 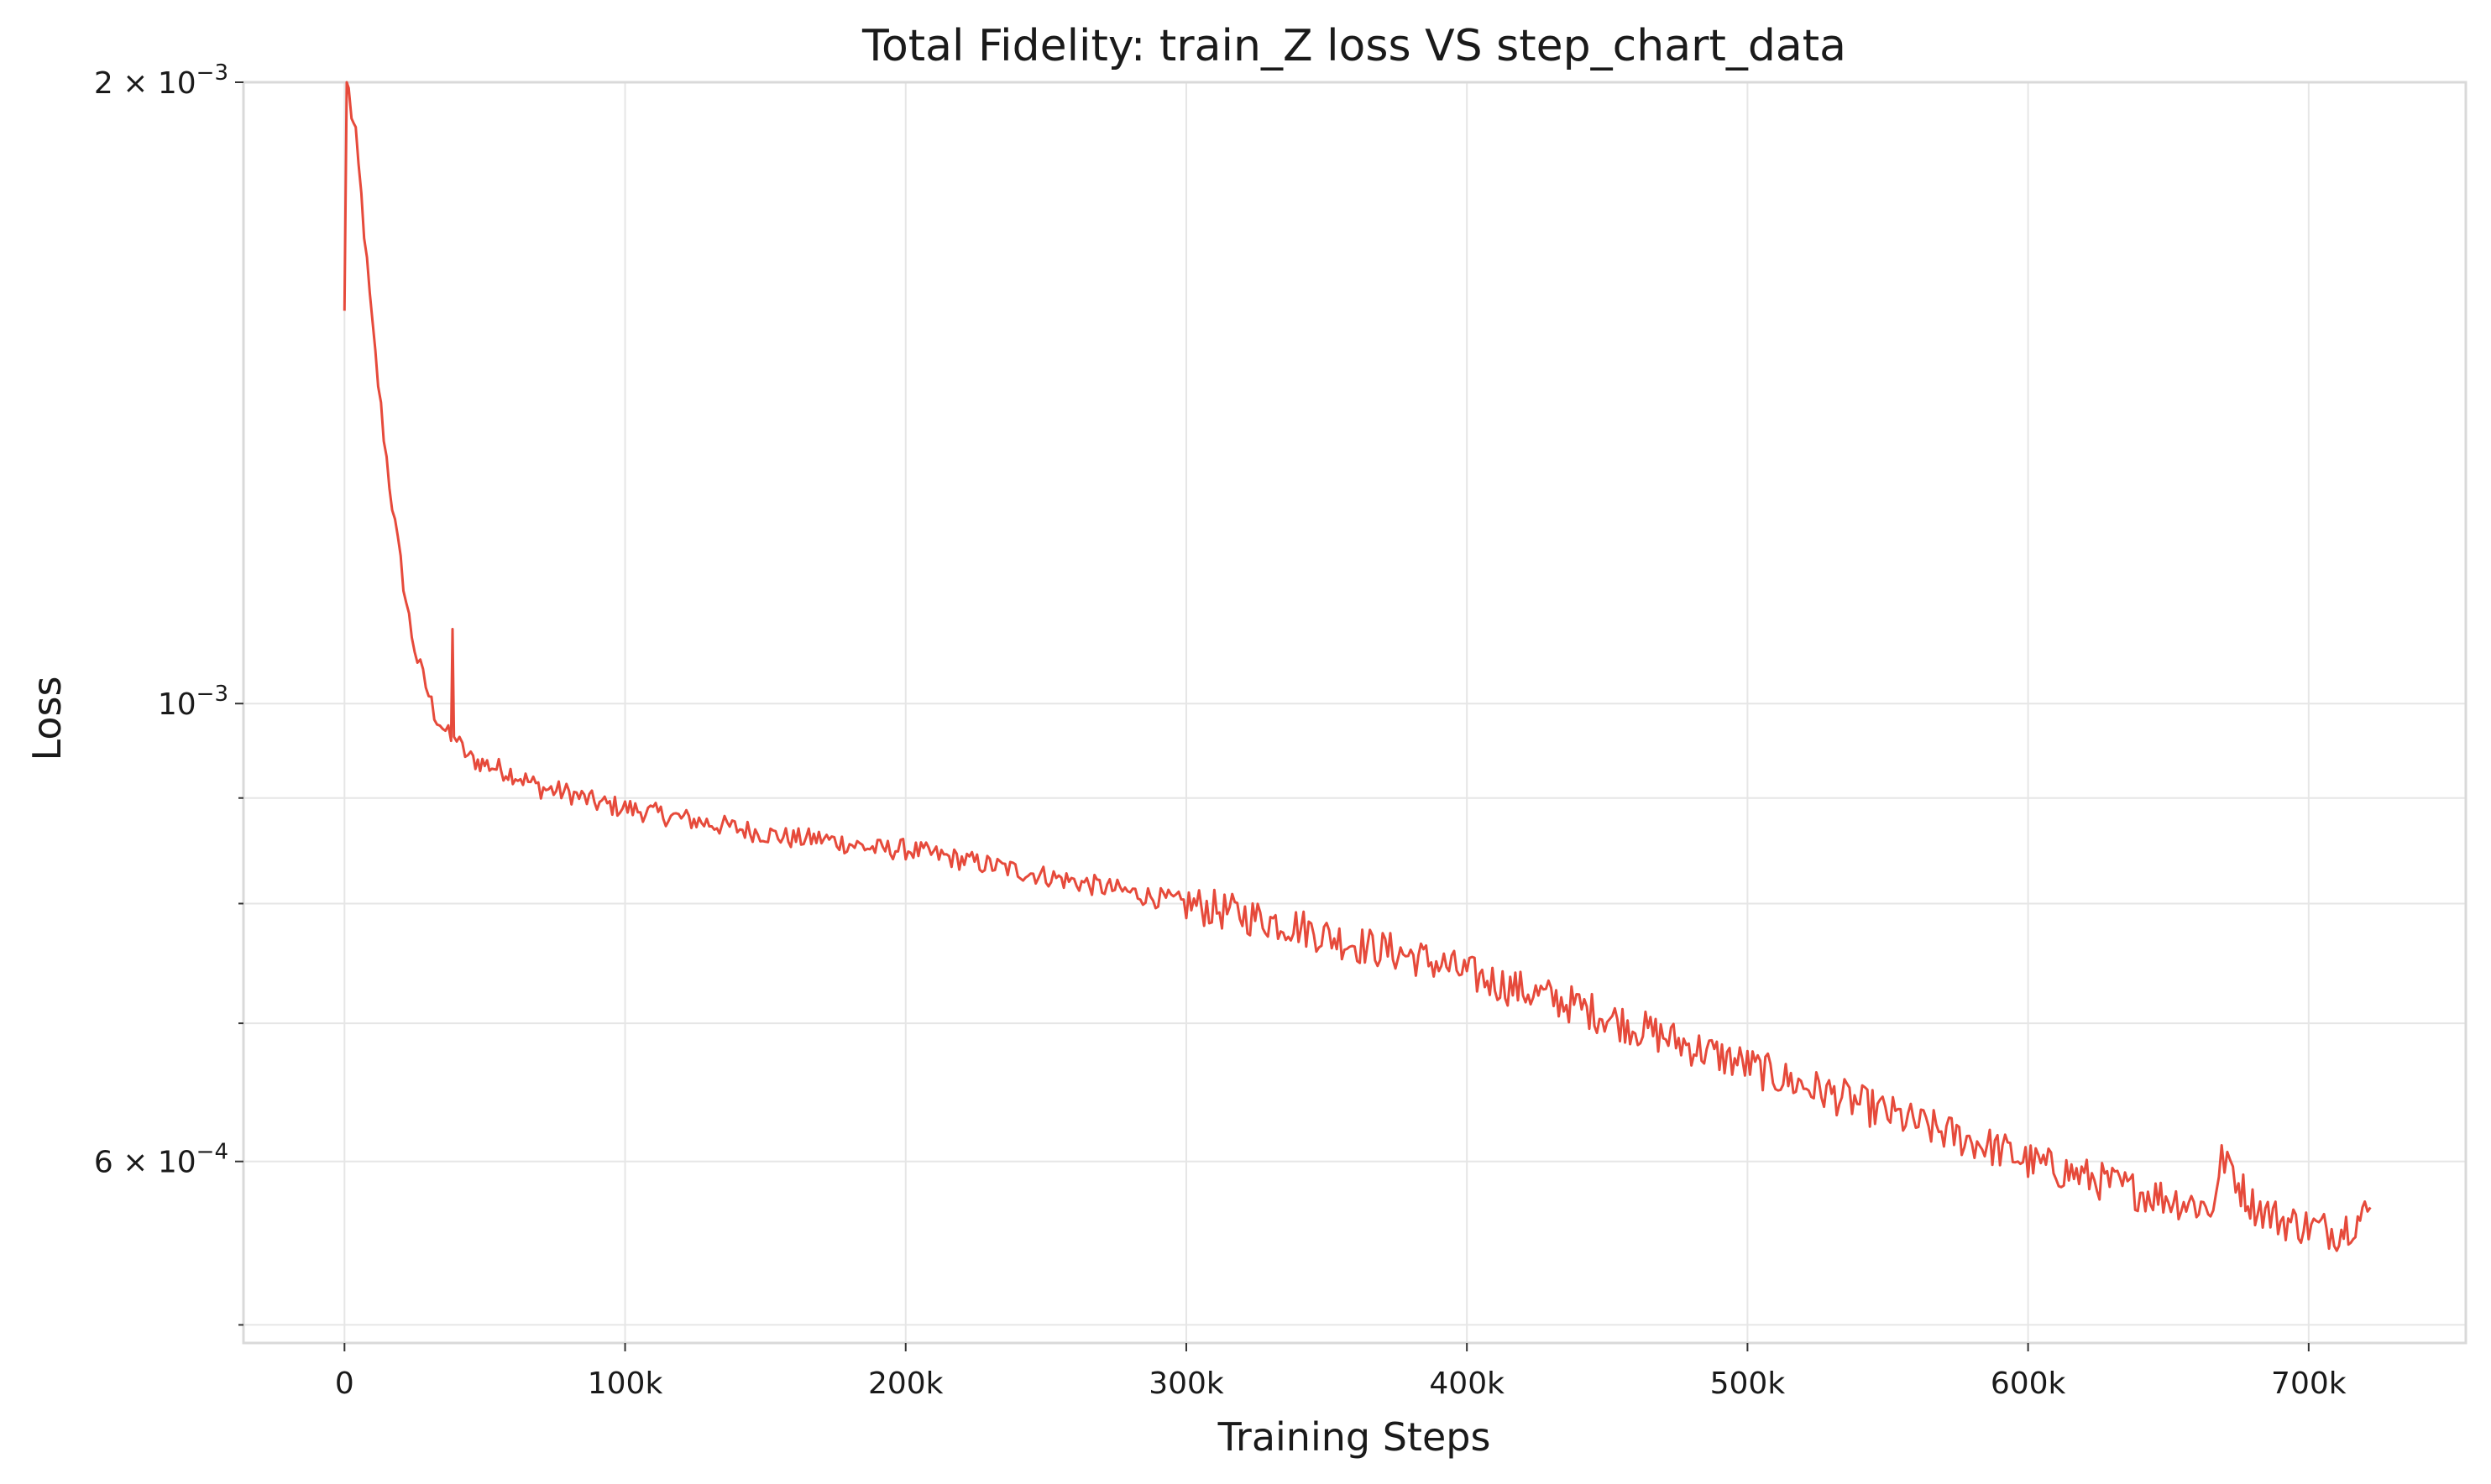 What do you see at coordinates (161, 620) in the screenshot?
I see `y-tick-labels: 2 × 10−310−36 × 10−4` at bounding box center [161, 620].